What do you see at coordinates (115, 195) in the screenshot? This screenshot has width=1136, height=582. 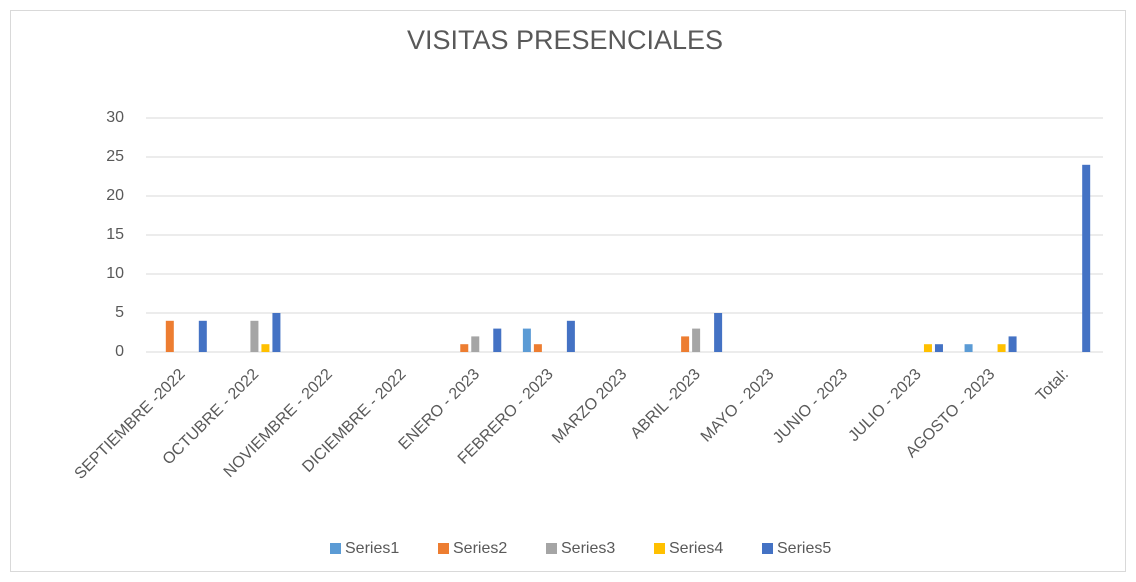 I see `y-tick-label: 20` at bounding box center [115, 195].